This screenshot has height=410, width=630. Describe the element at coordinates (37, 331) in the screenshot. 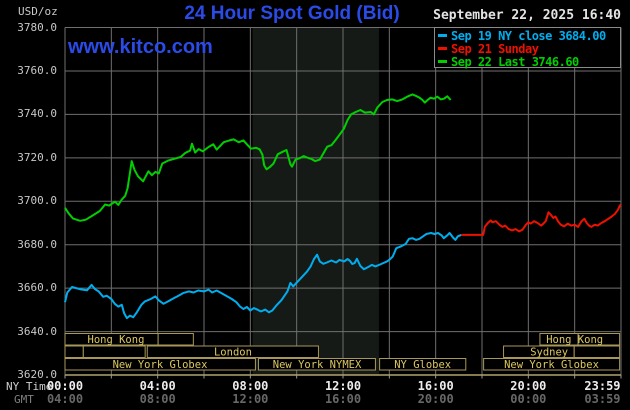

I see `y-axis-tick-label: 3640.0` at that location.